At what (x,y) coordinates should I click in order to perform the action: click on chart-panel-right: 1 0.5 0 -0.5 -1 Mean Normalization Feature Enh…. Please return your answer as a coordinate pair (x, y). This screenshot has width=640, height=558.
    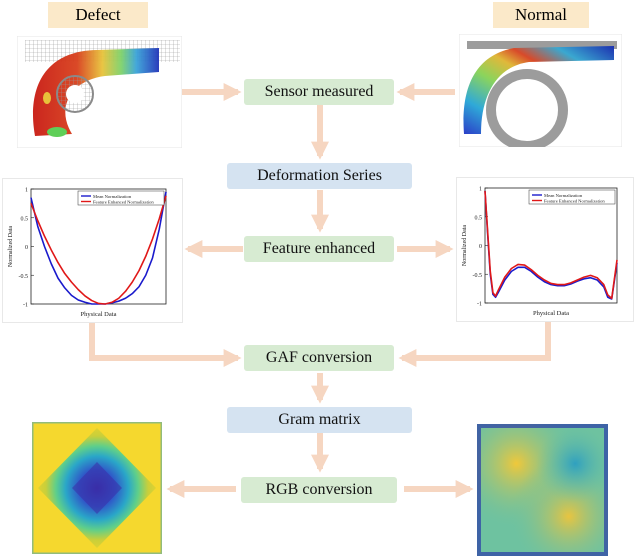
    Looking at the image, I should click on (545, 249).